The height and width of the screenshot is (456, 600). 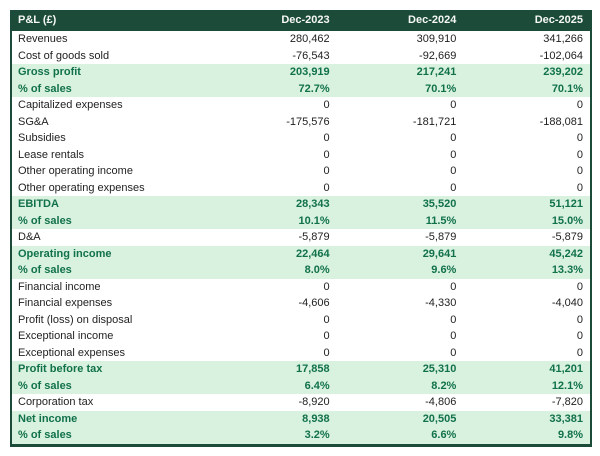 What do you see at coordinates (566, 369) in the screenshot?
I see `row-value: 41,201` at bounding box center [566, 369].